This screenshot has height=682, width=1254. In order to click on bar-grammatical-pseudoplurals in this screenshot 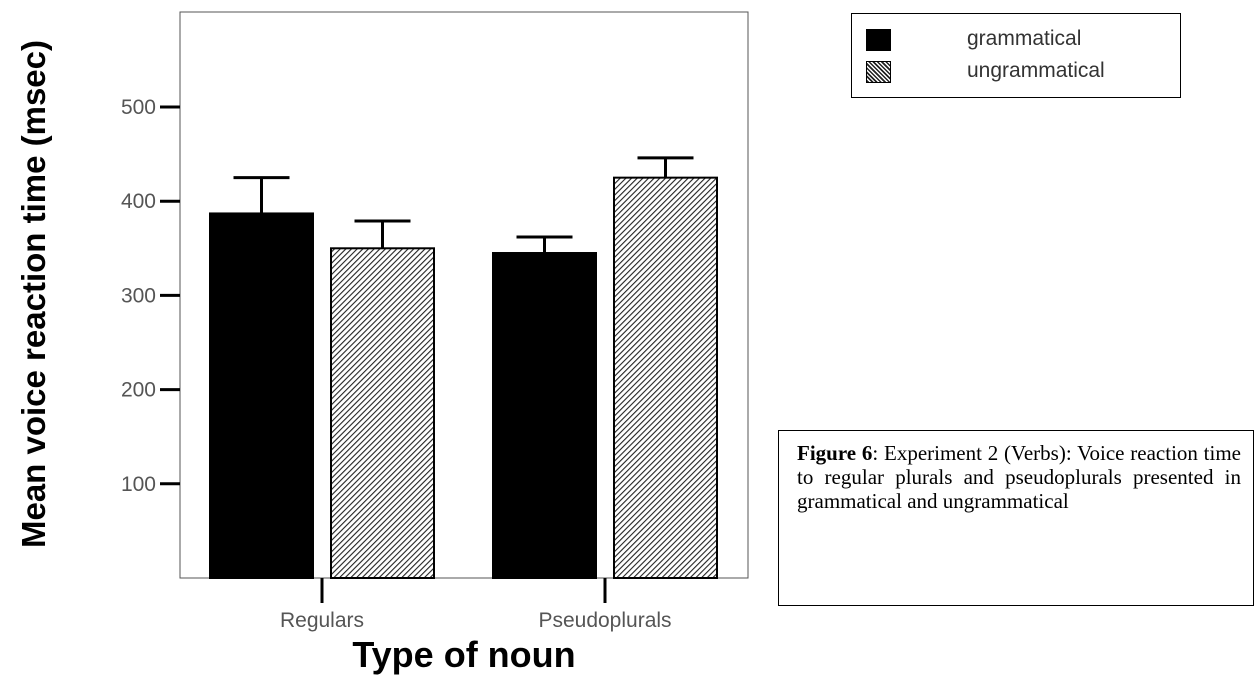, I will do `click(544, 415)`.